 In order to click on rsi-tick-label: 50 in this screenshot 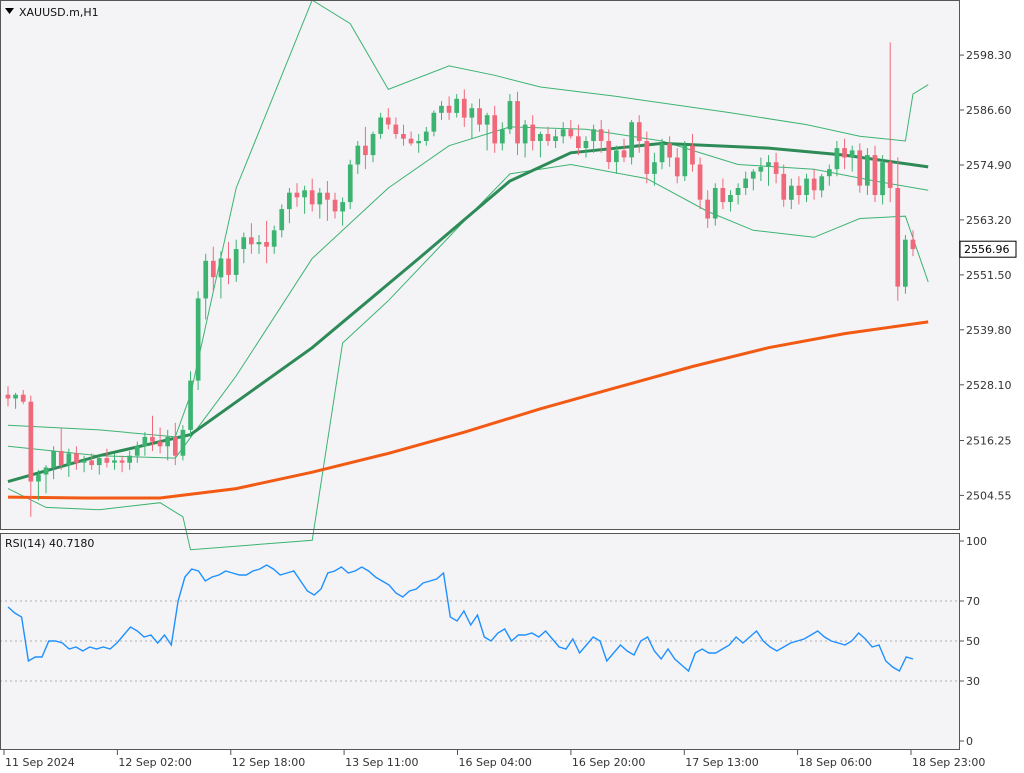, I will do `click(973, 641)`.